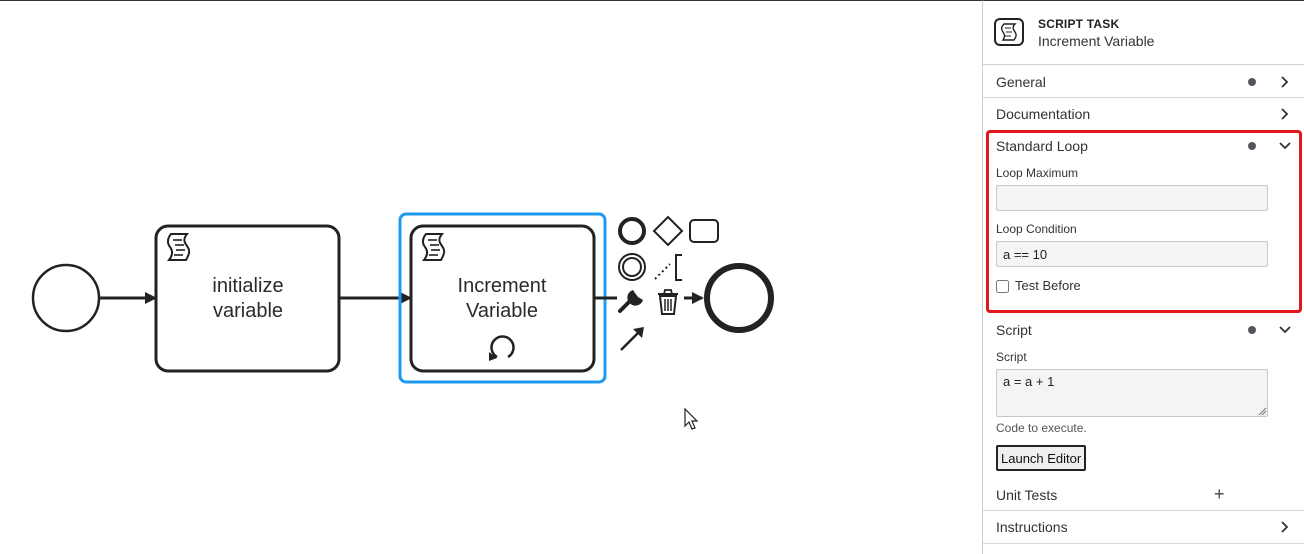 The width and height of the screenshot is (1304, 554). Describe the element at coordinates (668, 302) in the screenshot. I see `delete-icon` at that location.